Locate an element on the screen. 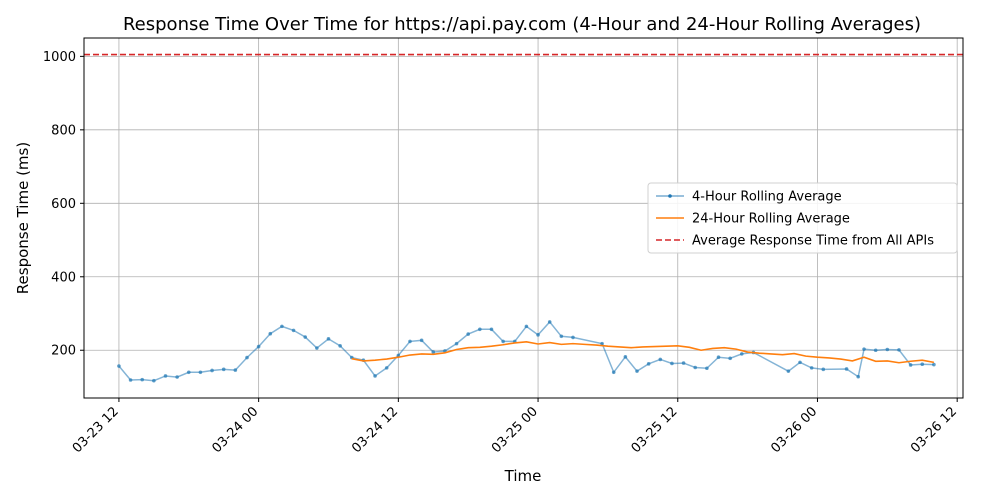 The image size is (1000, 500). x-tick-label: 03-26 12 is located at coordinates (934, 430).